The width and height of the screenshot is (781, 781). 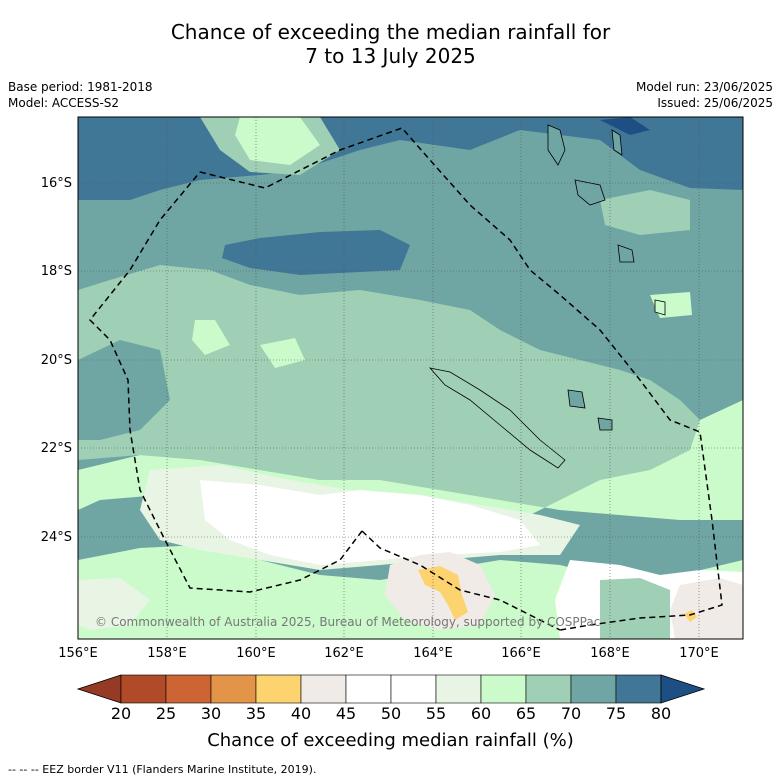 I want to click on colorbar-low-extension, so click(x=99, y=689).